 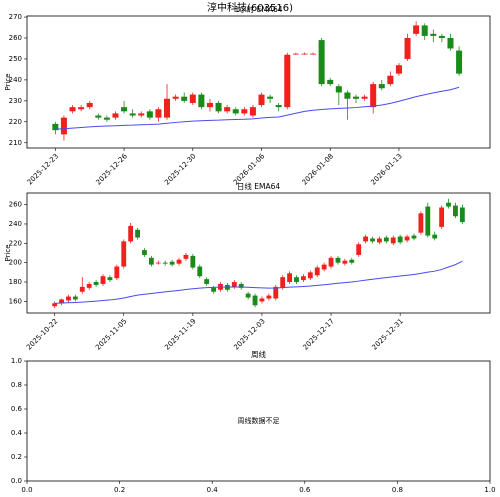 I want to click on subplot-title: 1小时 EMA64, so click(x=258, y=9).